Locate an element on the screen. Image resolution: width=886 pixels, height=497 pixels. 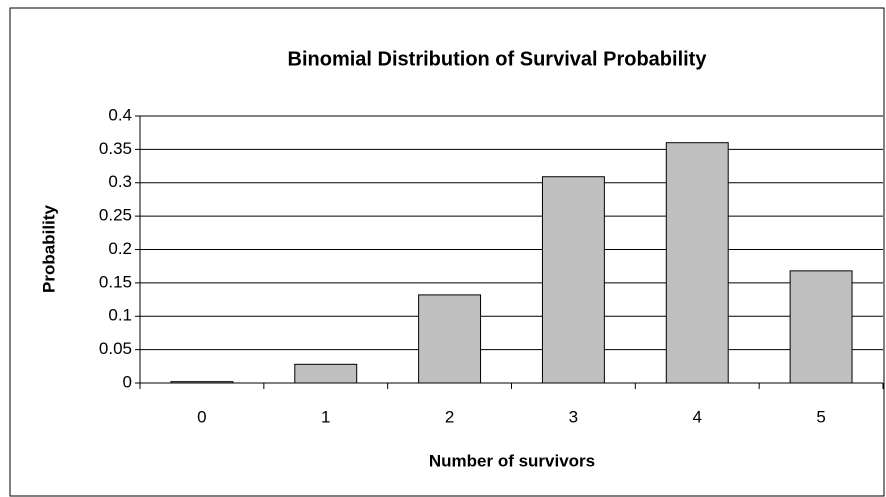
x-tick-label: 1 is located at coordinates (325, 416).